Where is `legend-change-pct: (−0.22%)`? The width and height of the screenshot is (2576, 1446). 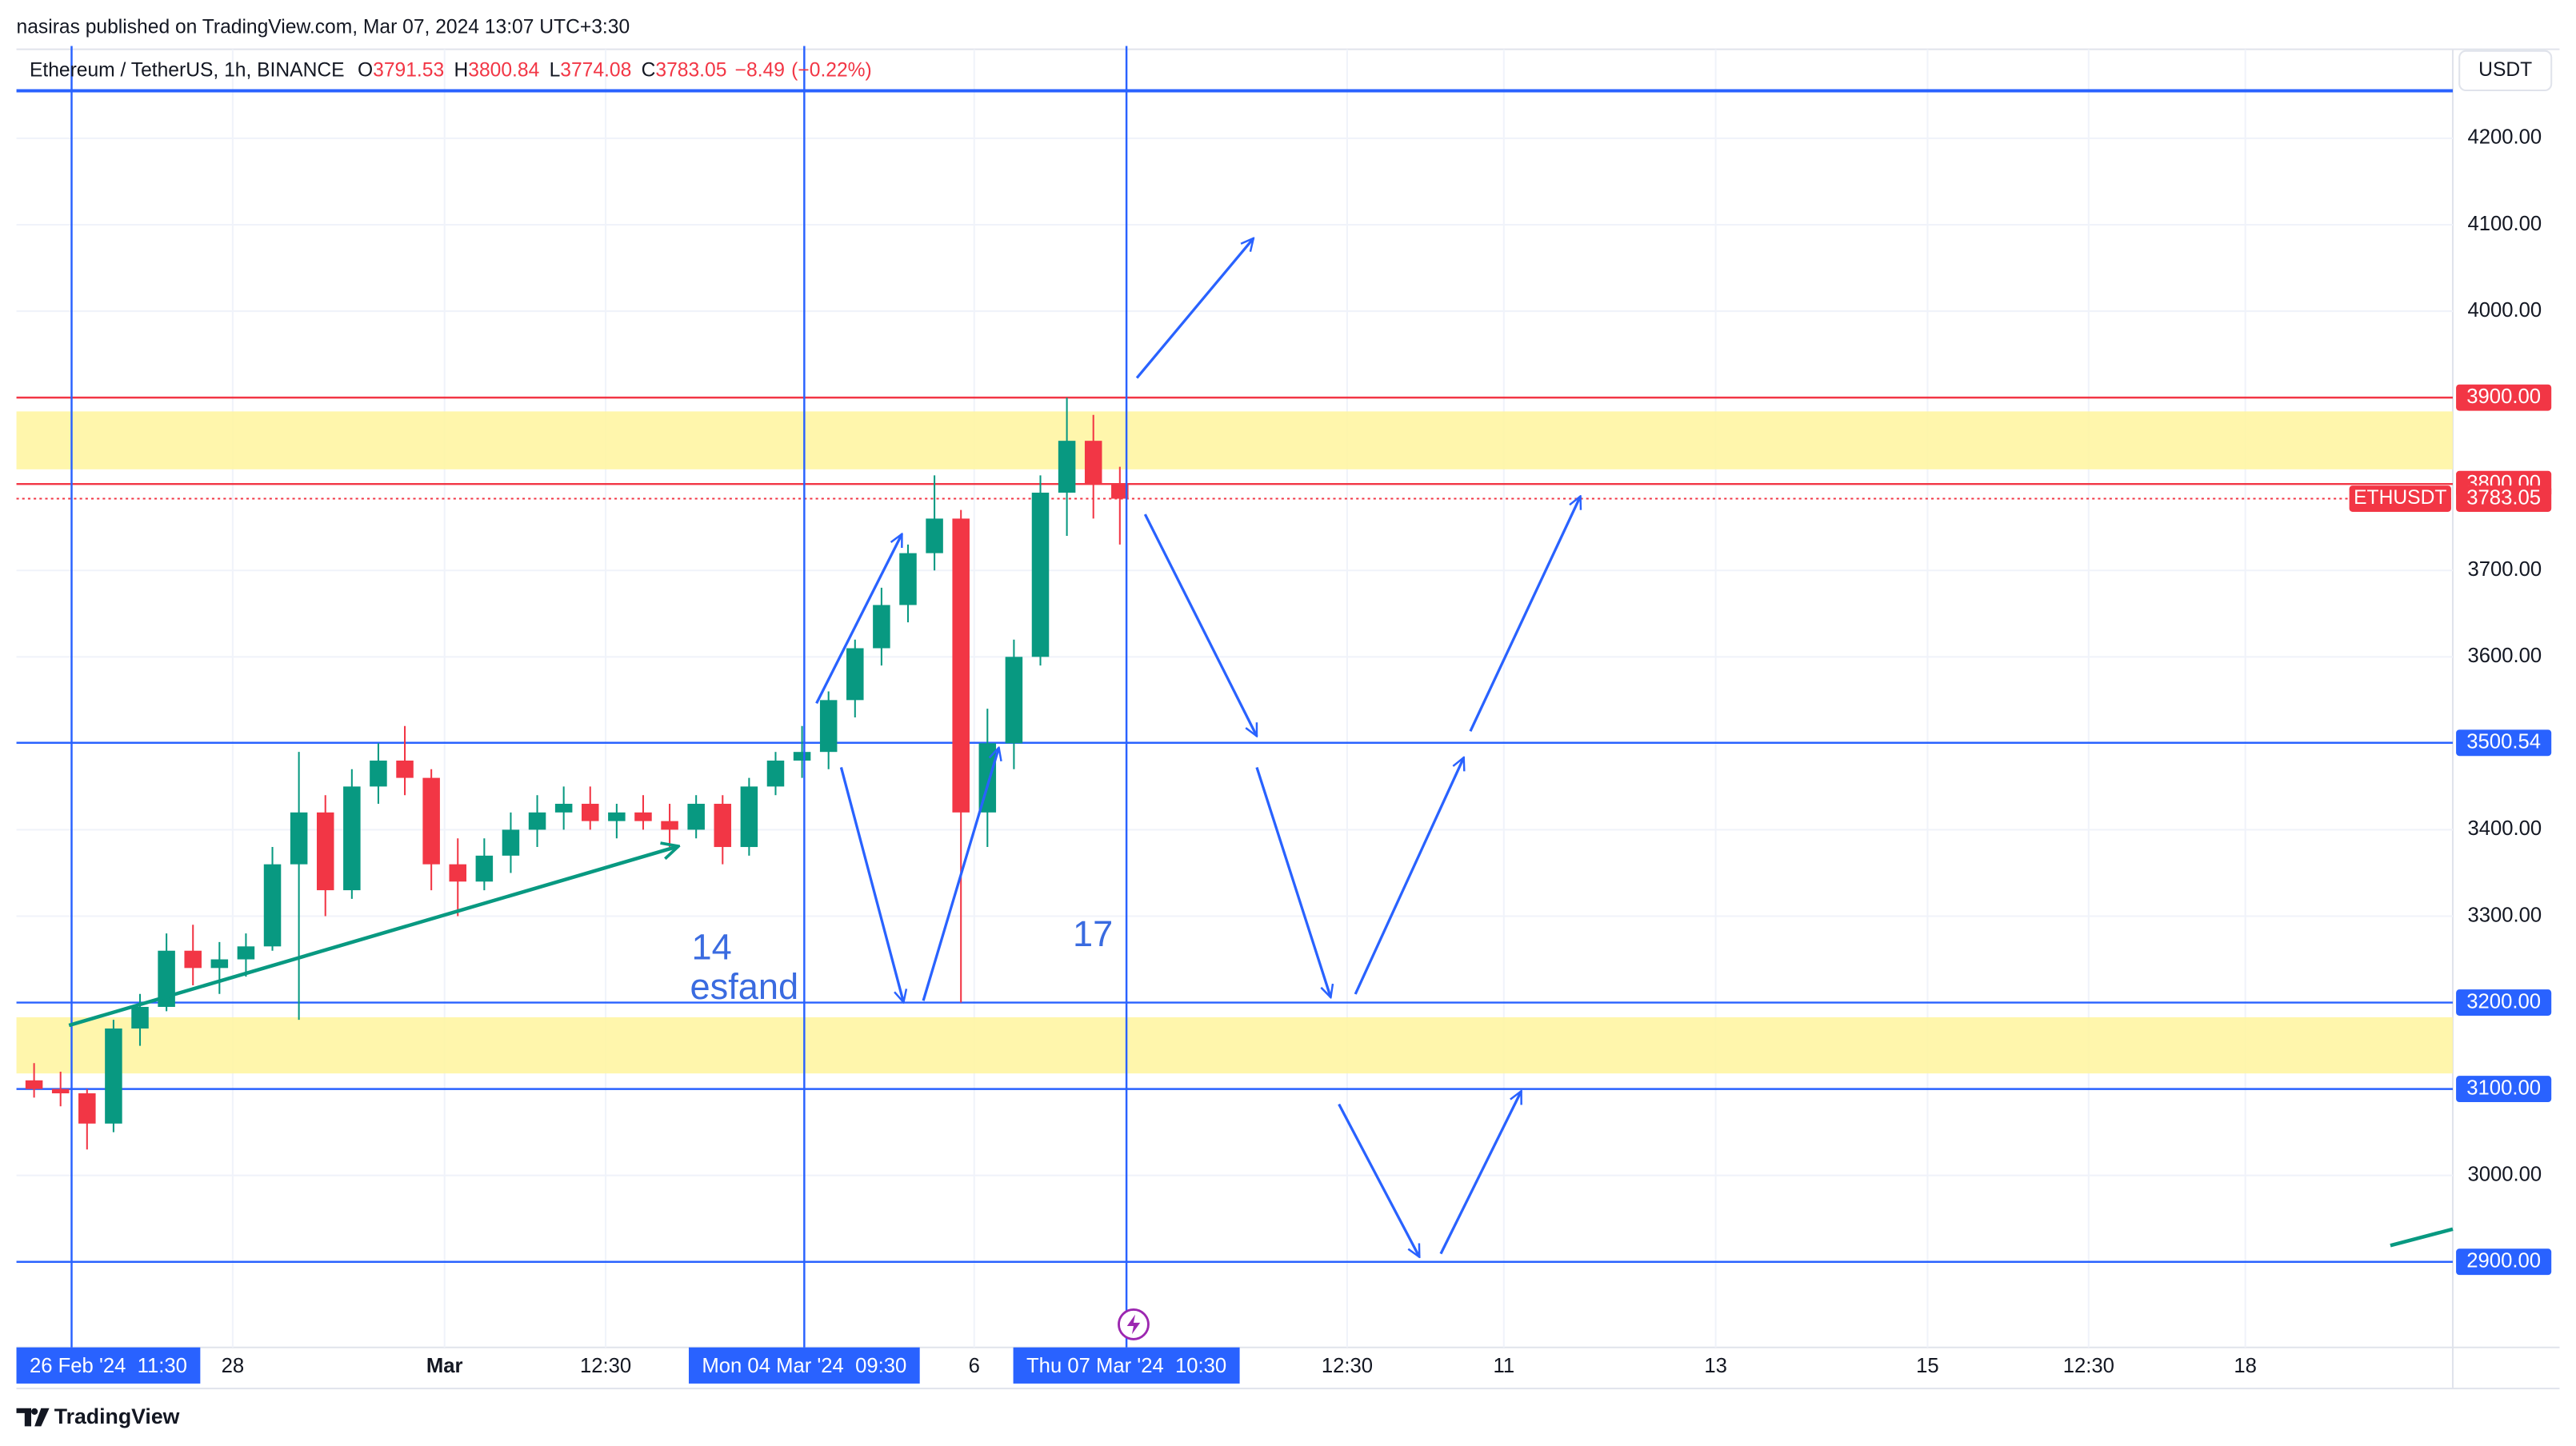 legend-change-pct: (−0.22%) is located at coordinates (831, 70).